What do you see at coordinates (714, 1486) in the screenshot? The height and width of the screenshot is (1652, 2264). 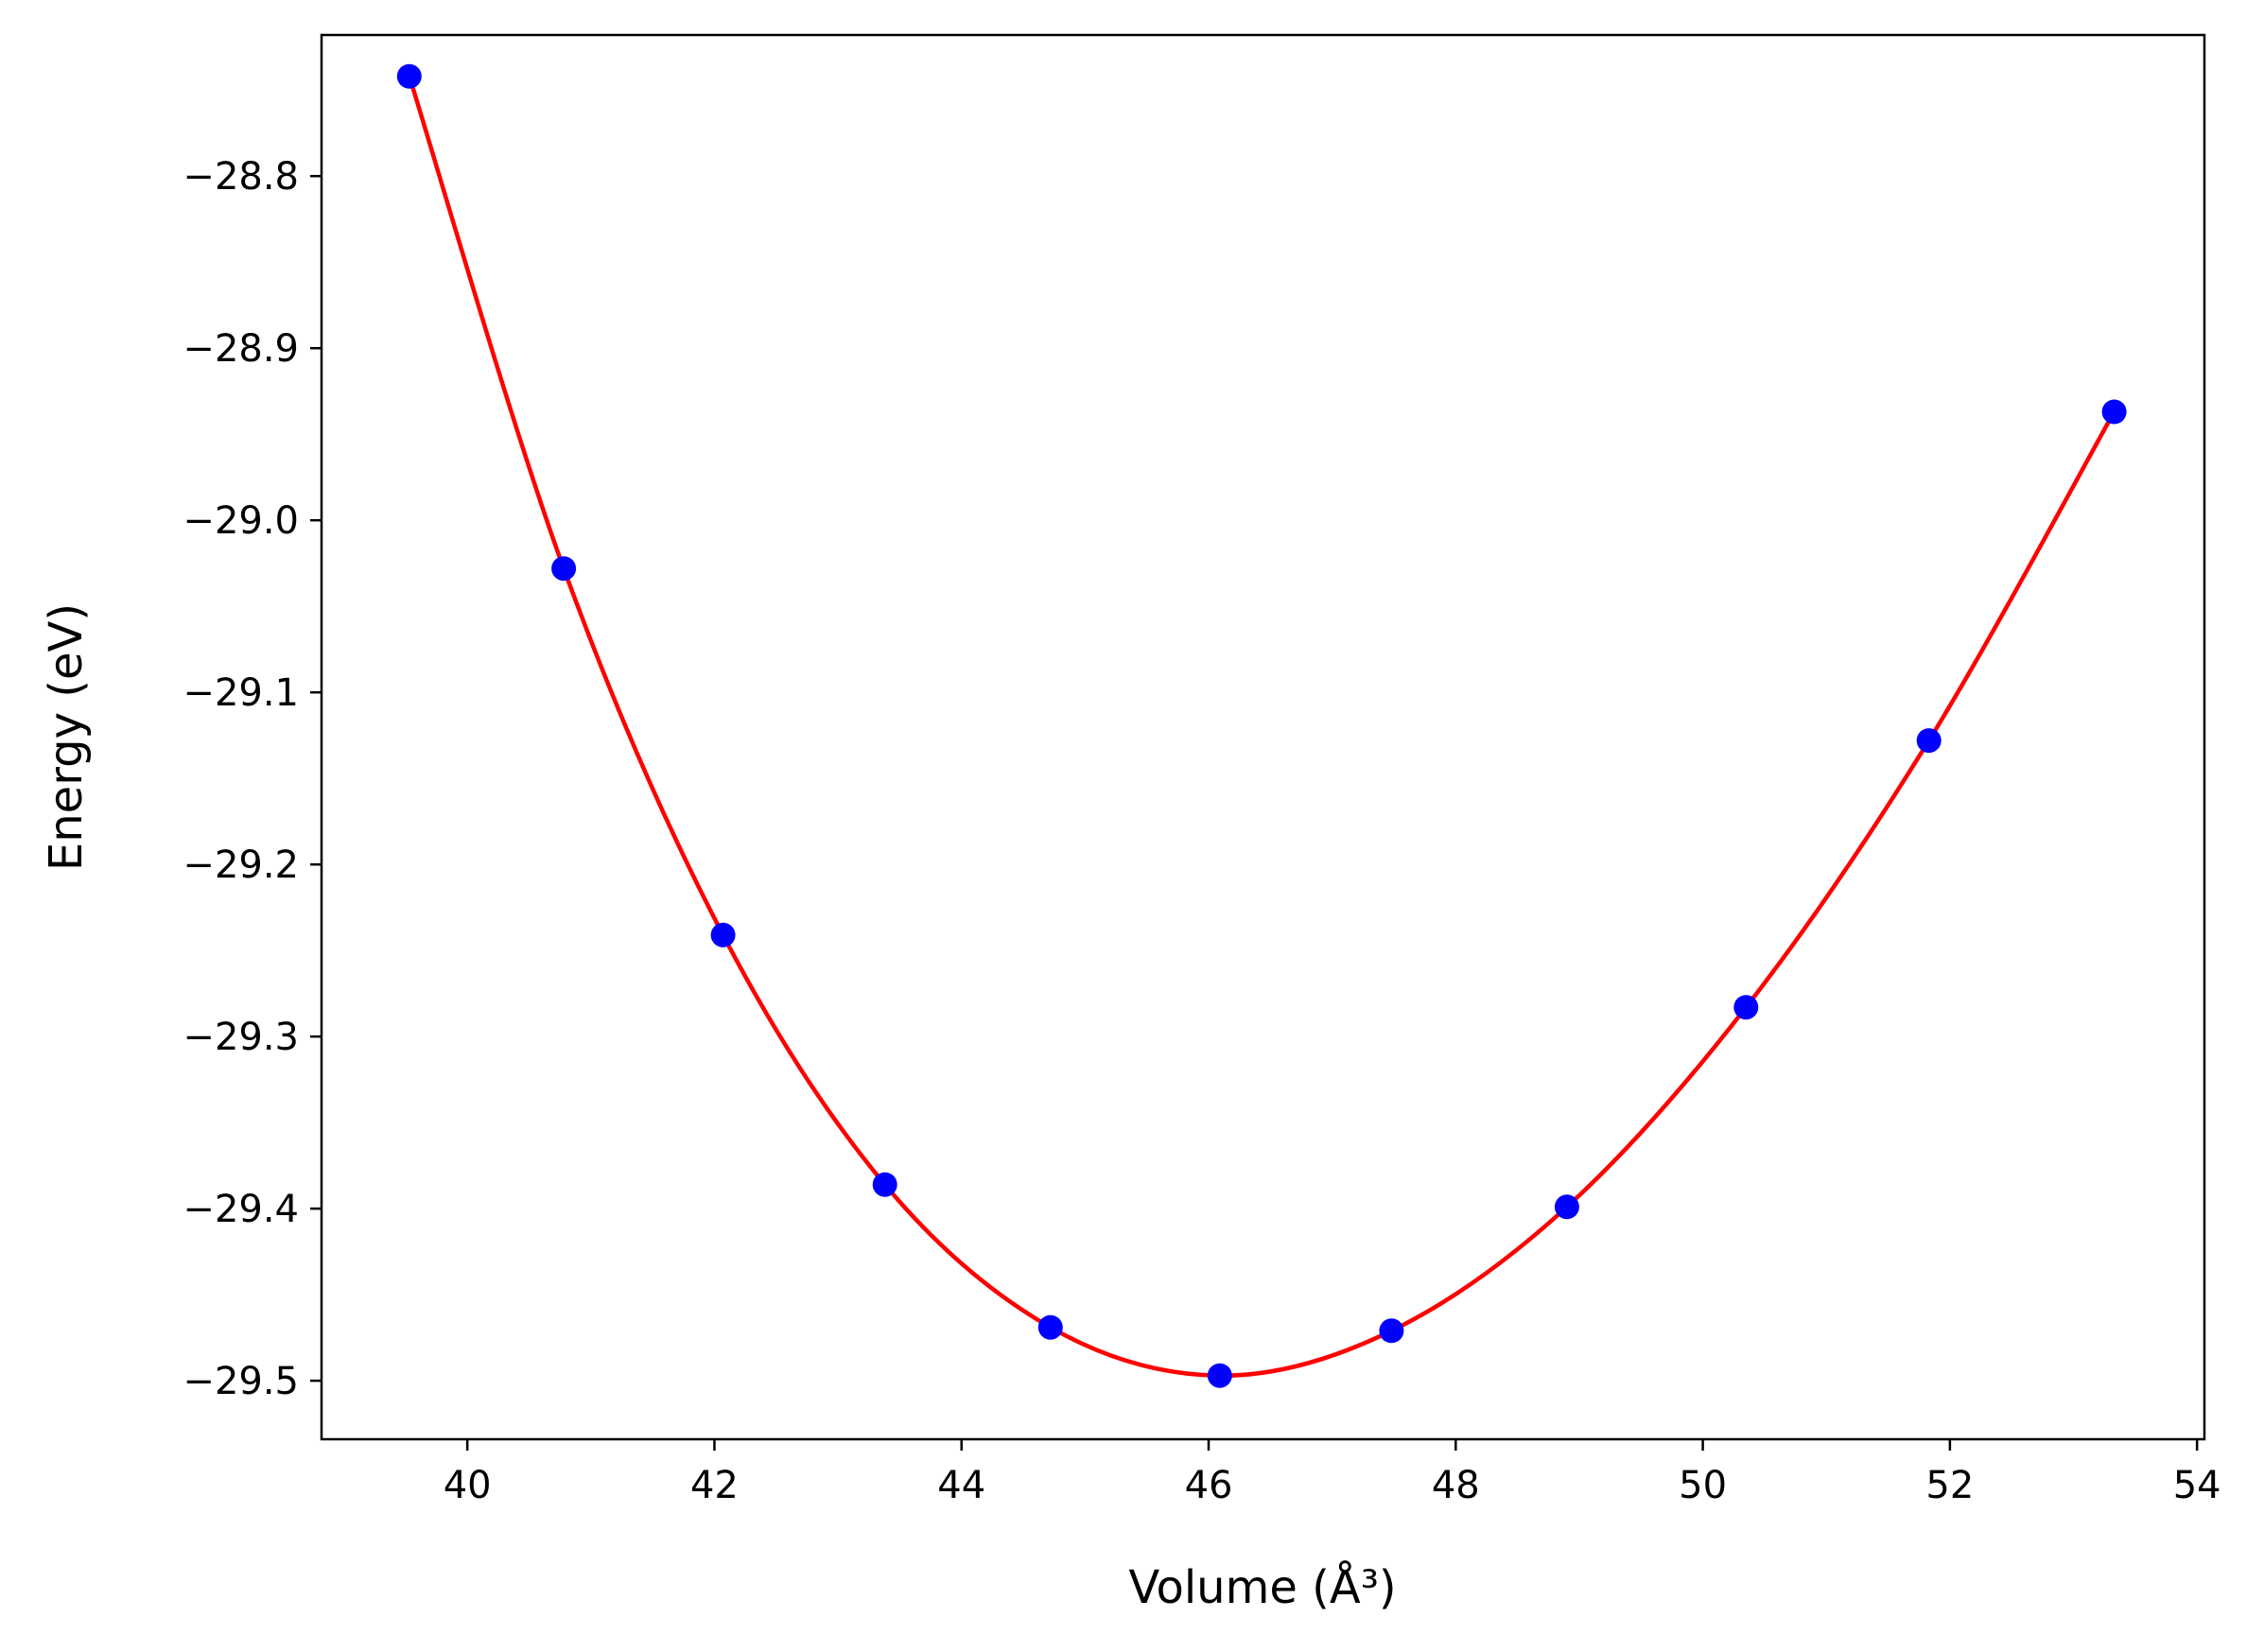 I see `x-tick-label: 42` at bounding box center [714, 1486].